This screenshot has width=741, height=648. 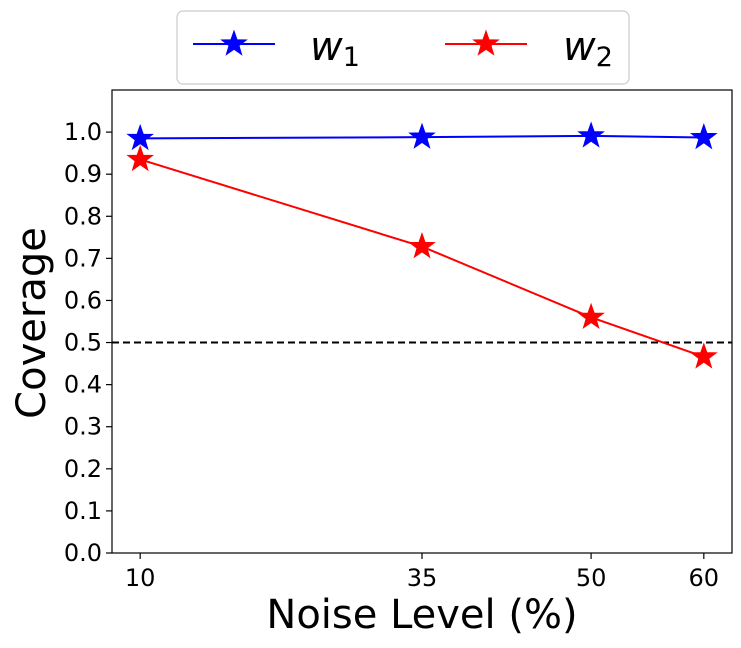 What do you see at coordinates (529, 48) in the screenshot?
I see `legend-entry-series-2: w2` at bounding box center [529, 48].